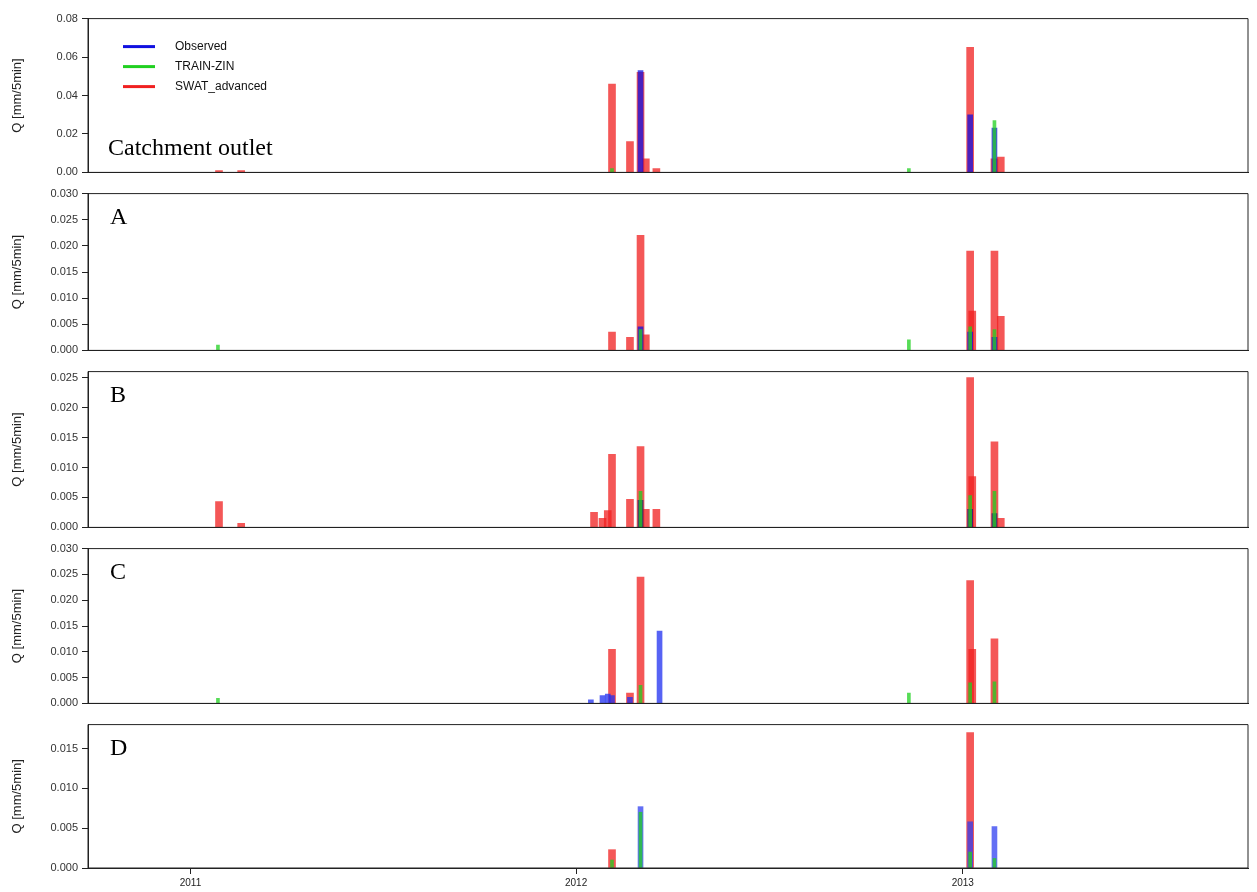 The height and width of the screenshot is (892, 1257). I want to click on legend-label: SWAT_advanced, so click(221, 85).